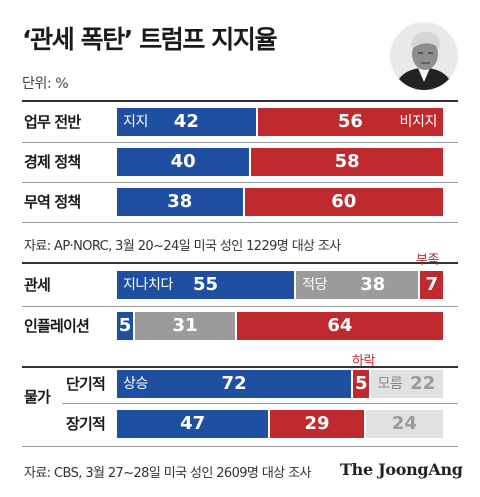  I want to click on data-label: 60, so click(344, 201).